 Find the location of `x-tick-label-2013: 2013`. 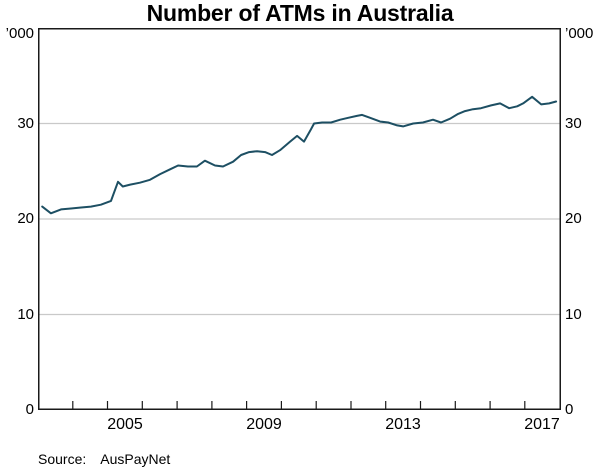

x-tick-label-2013: 2013 is located at coordinates (403, 424).